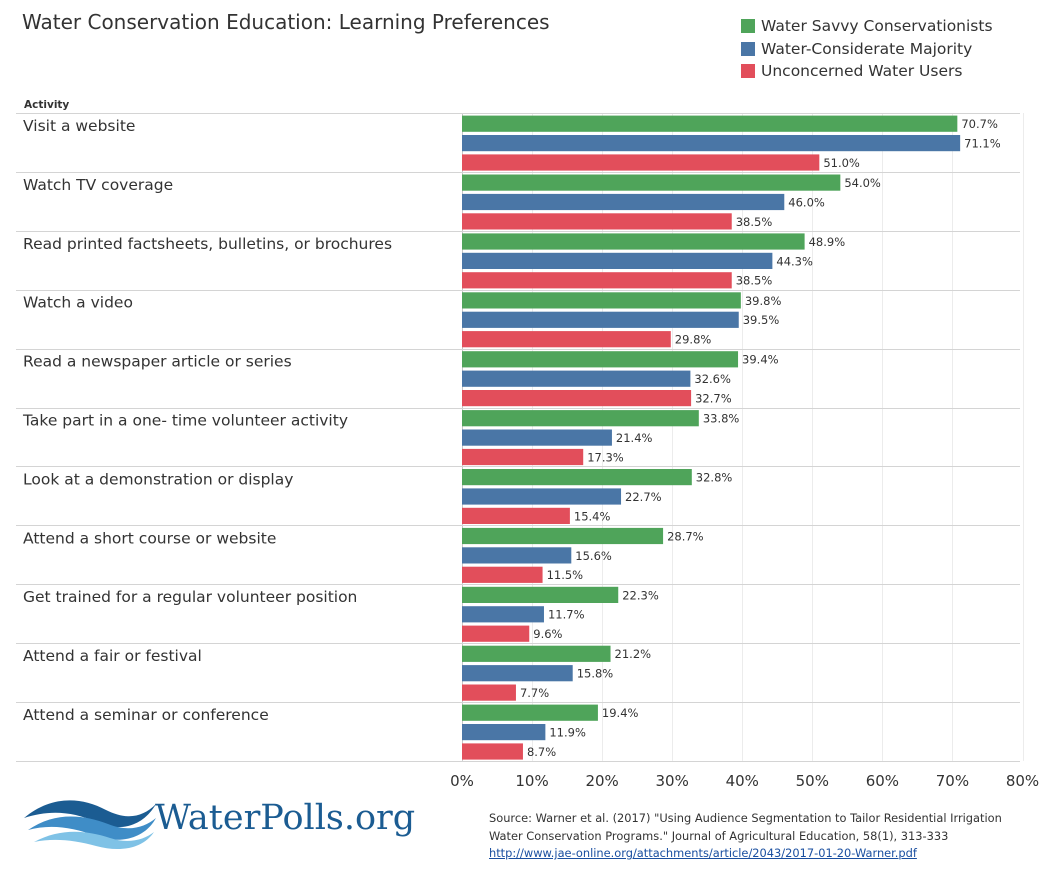  Describe the element at coordinates (112, 656) in the screenshot. I see `category-label: Attend a fair or festival` at that location.